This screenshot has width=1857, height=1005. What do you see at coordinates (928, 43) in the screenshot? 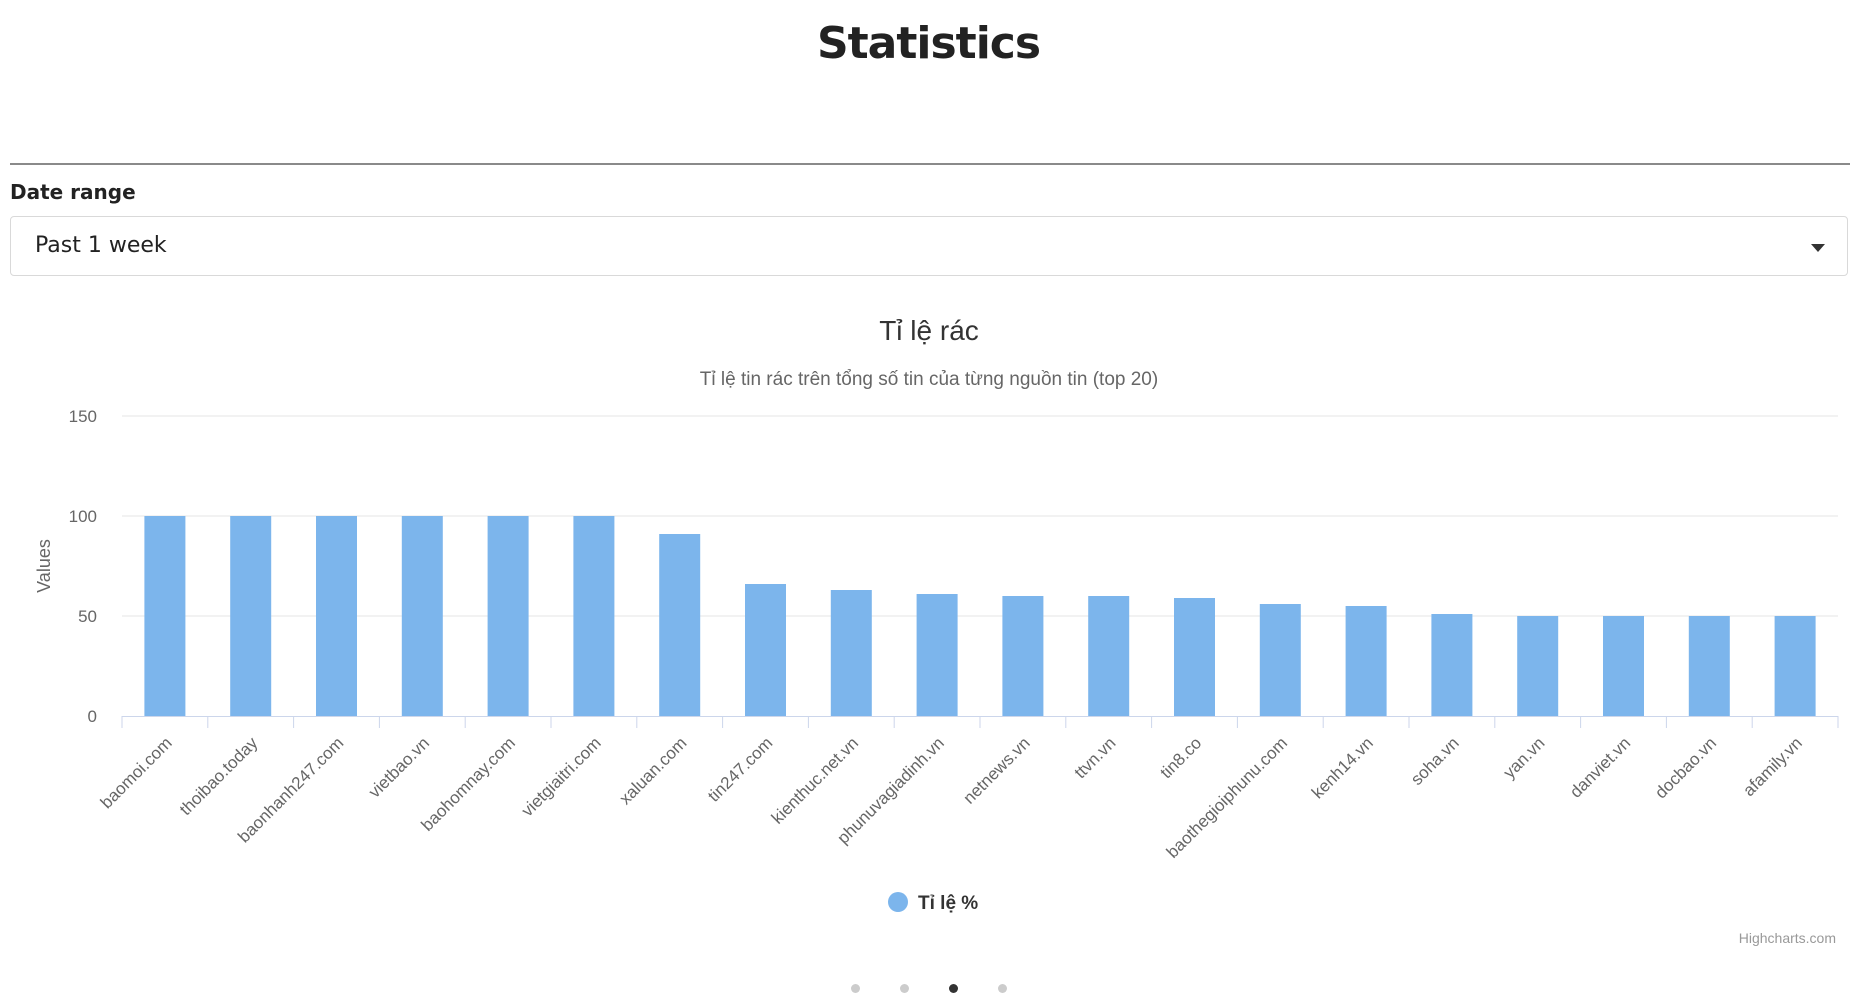
I see `page-title: Statistics` at bounding box center [928, 43].